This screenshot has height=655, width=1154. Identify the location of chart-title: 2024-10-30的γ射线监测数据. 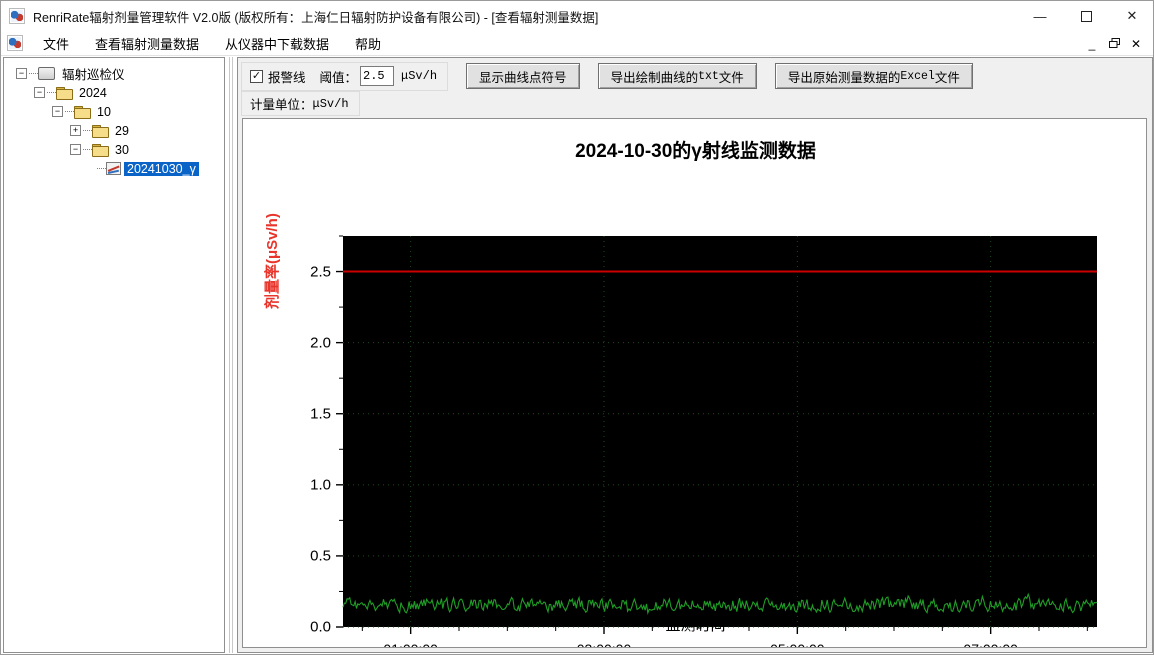
(695, 151).